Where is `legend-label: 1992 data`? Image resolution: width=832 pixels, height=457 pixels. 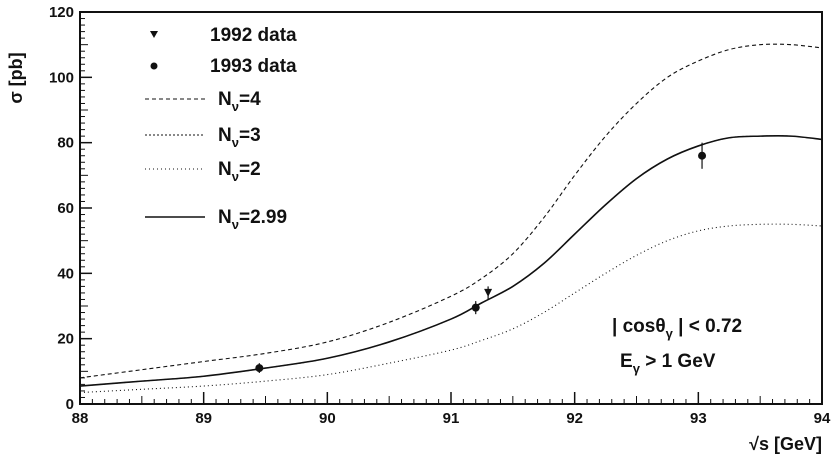 legend-label: 1992 data is located at coordinates (253, 35).